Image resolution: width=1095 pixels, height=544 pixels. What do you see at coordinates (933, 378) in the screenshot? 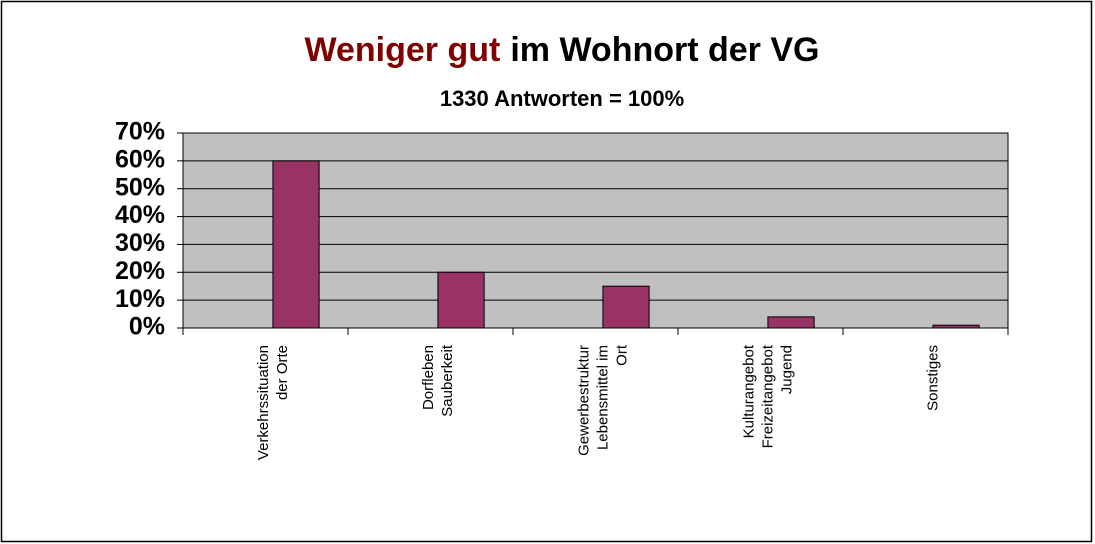
I see `x-tick-label: Sonstiges` at bounding box center [933, 378].